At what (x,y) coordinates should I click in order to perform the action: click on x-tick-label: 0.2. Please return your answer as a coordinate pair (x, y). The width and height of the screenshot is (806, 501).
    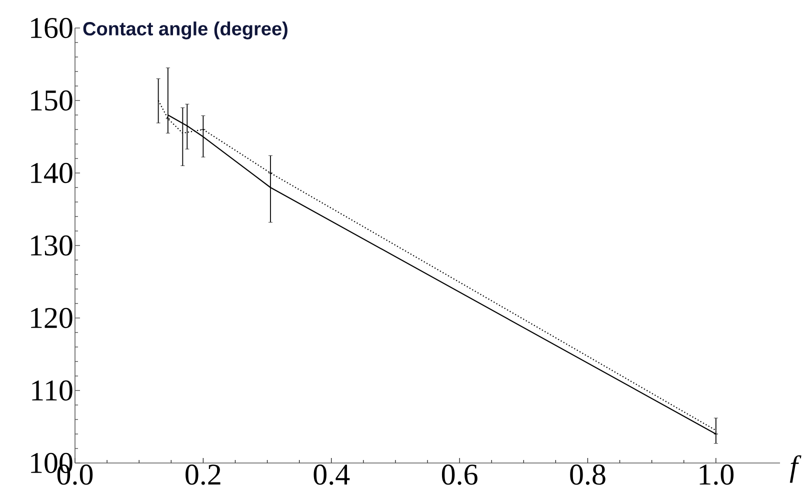
    Looking at the image, I should click on (203, 474).